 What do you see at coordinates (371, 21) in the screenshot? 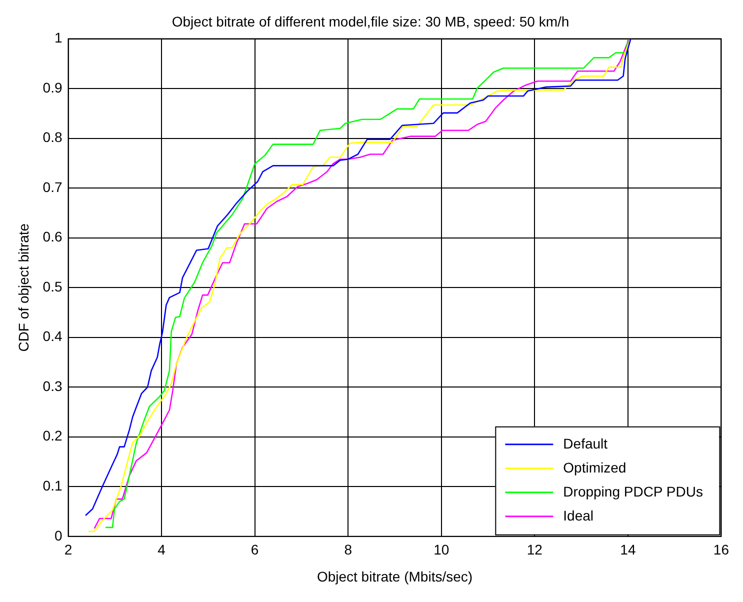
I see `chart-title: Object bitrate of different model,file size: 30 MB, speed: 50 km/h` at bounding box center [371, 21].